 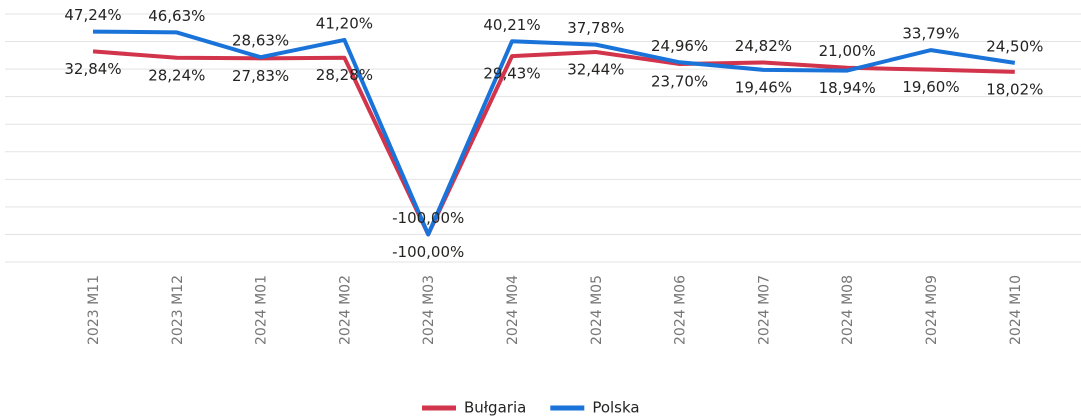 I want to click on data-label: 18,94%, so click(x=847, y=88).